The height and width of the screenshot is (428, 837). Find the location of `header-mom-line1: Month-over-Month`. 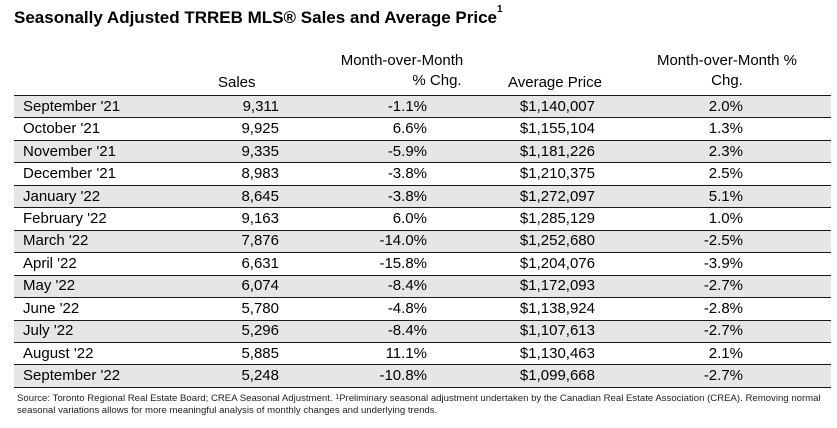

header-mom-line1: Month-over-Month is located at coordinates (402, 60).